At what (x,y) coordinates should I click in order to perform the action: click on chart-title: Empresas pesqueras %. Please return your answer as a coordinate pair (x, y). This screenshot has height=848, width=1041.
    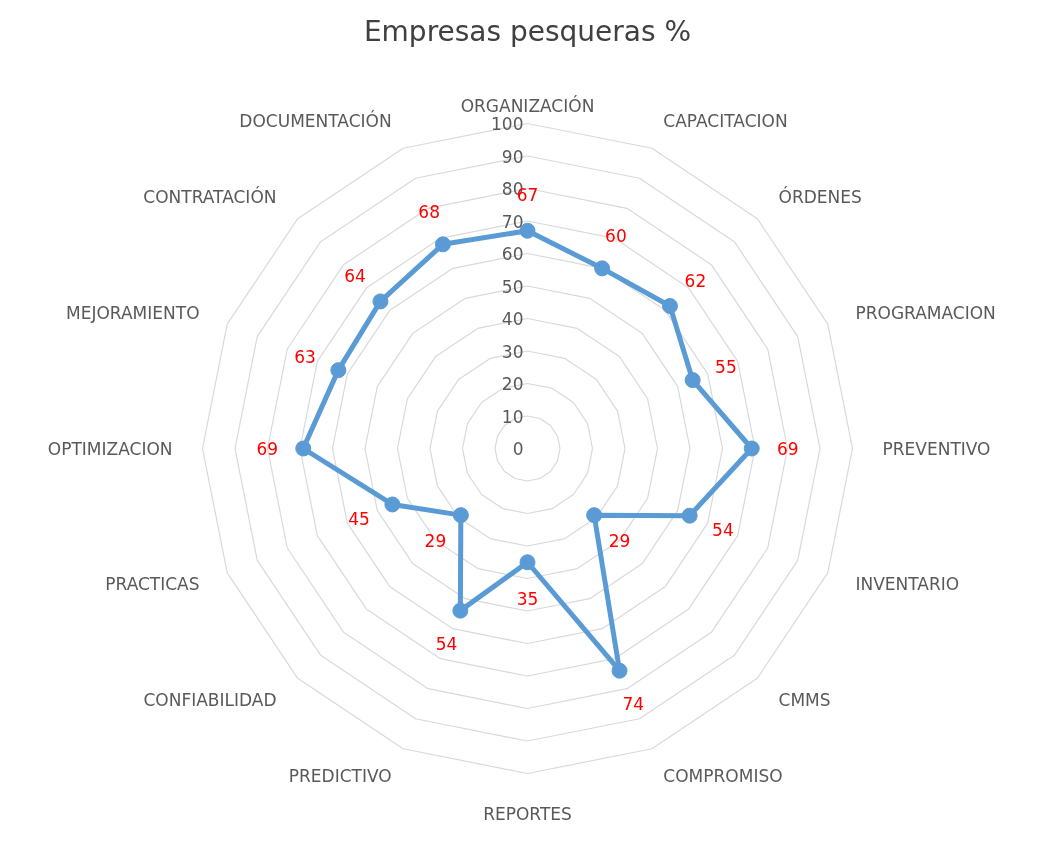
    Looking at the image, I should click on (527, 31).